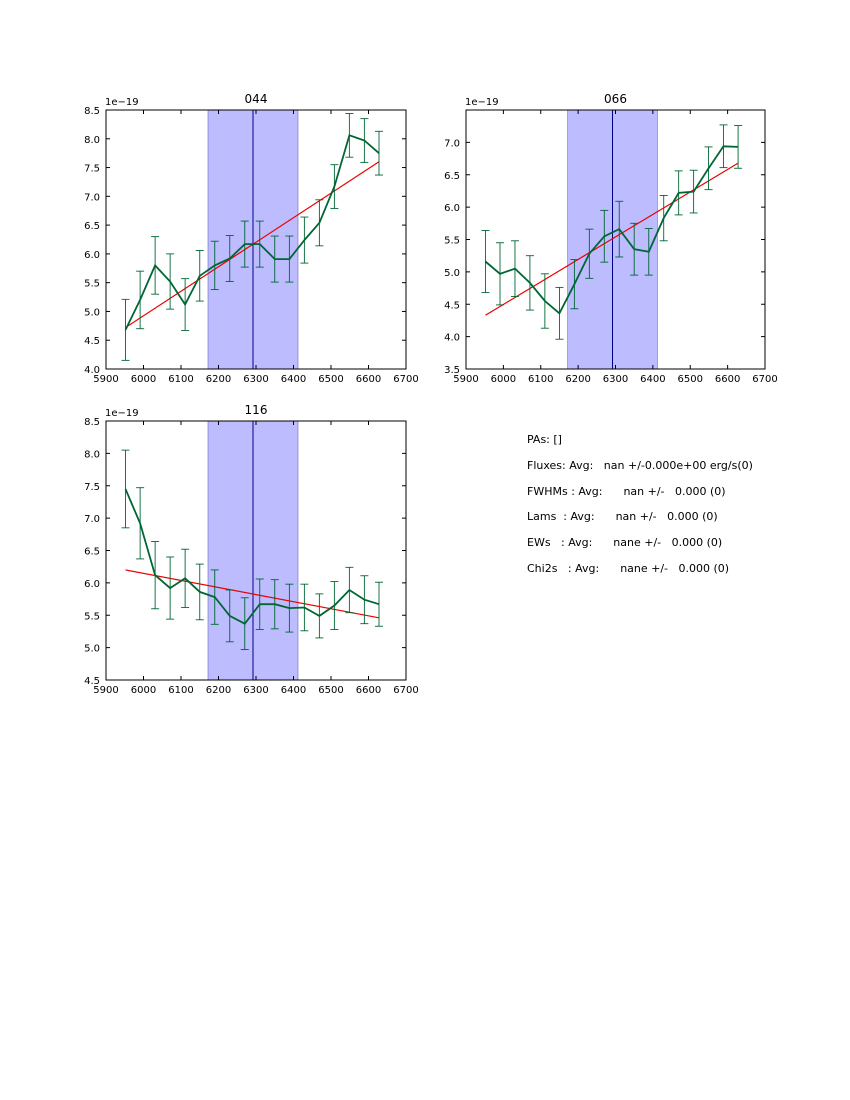 The height and width of the screenshot is (1100, 850). What do you see at coordinates (622, 517) in the screenshot?
I see `stats-lams: Lams : Avg: nan +/- 0.000 (0)` at bounding box center [622, 517].